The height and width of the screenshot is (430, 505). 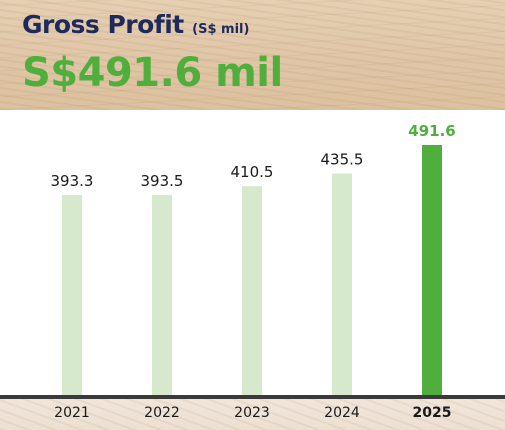 What do you see at coordinates (342, 160) in the screenshot?
I see `value-label-2024: 435.5` at bounding box center [342, 160].